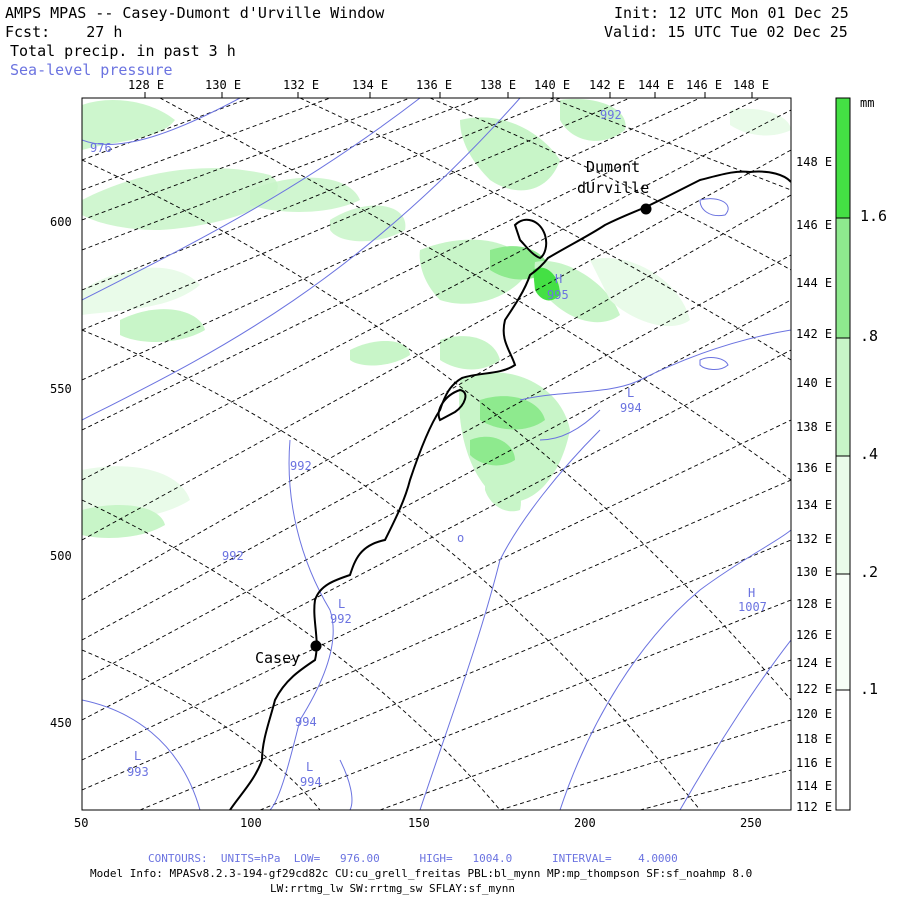 This screenshot has width=900, height=900. Describe the element at coordinates (370, 85) in the screenshot. I see `top-lon-label: 134 E` at that location.